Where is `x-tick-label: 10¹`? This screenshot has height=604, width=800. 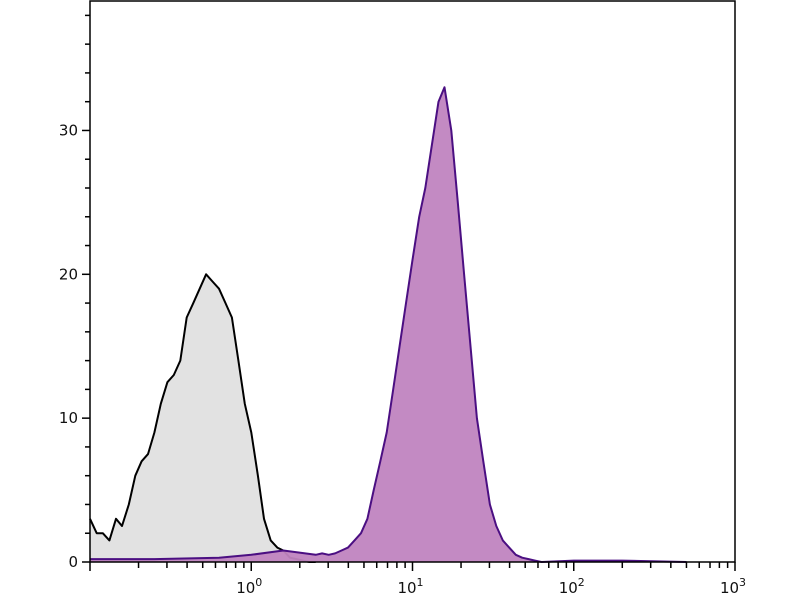
x-tick-label: 10¹ is located at coordinates (410, 586).